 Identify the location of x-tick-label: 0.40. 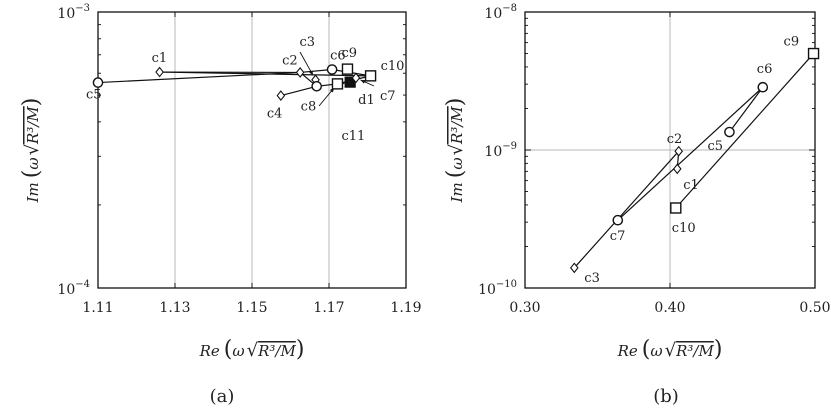
(669, 308).